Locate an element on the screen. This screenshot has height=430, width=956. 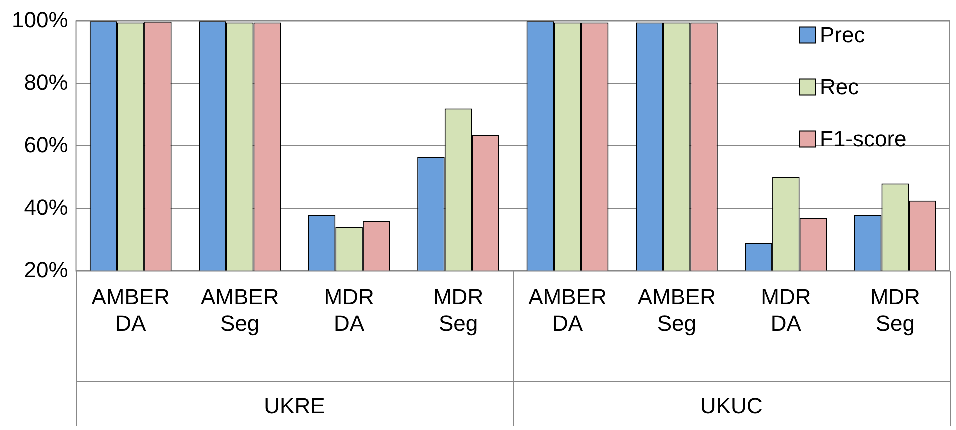
legend-label: Rec is located at coordinates (840, 87).